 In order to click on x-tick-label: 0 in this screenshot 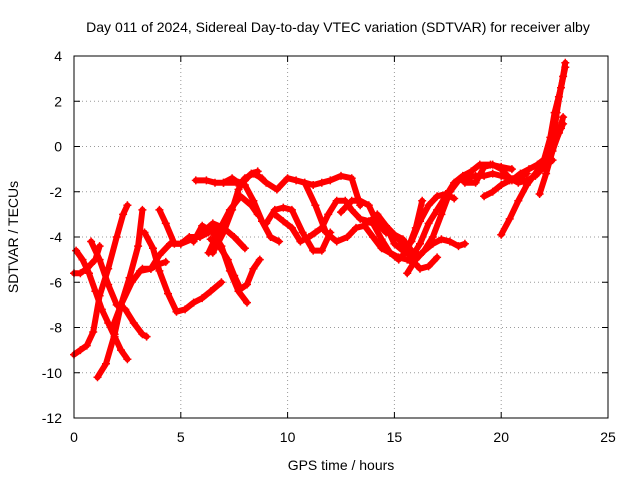, I will do `click(74, 437)`.